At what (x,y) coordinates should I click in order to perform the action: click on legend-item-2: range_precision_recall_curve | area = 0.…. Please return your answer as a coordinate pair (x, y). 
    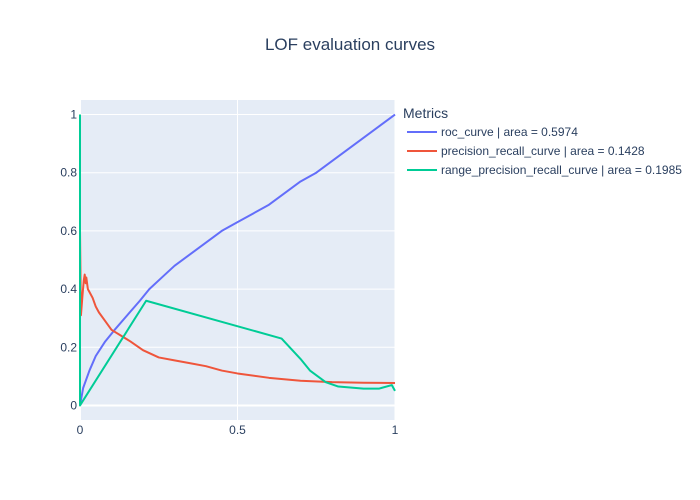
    Looking at the image, I should click on (544, 170).